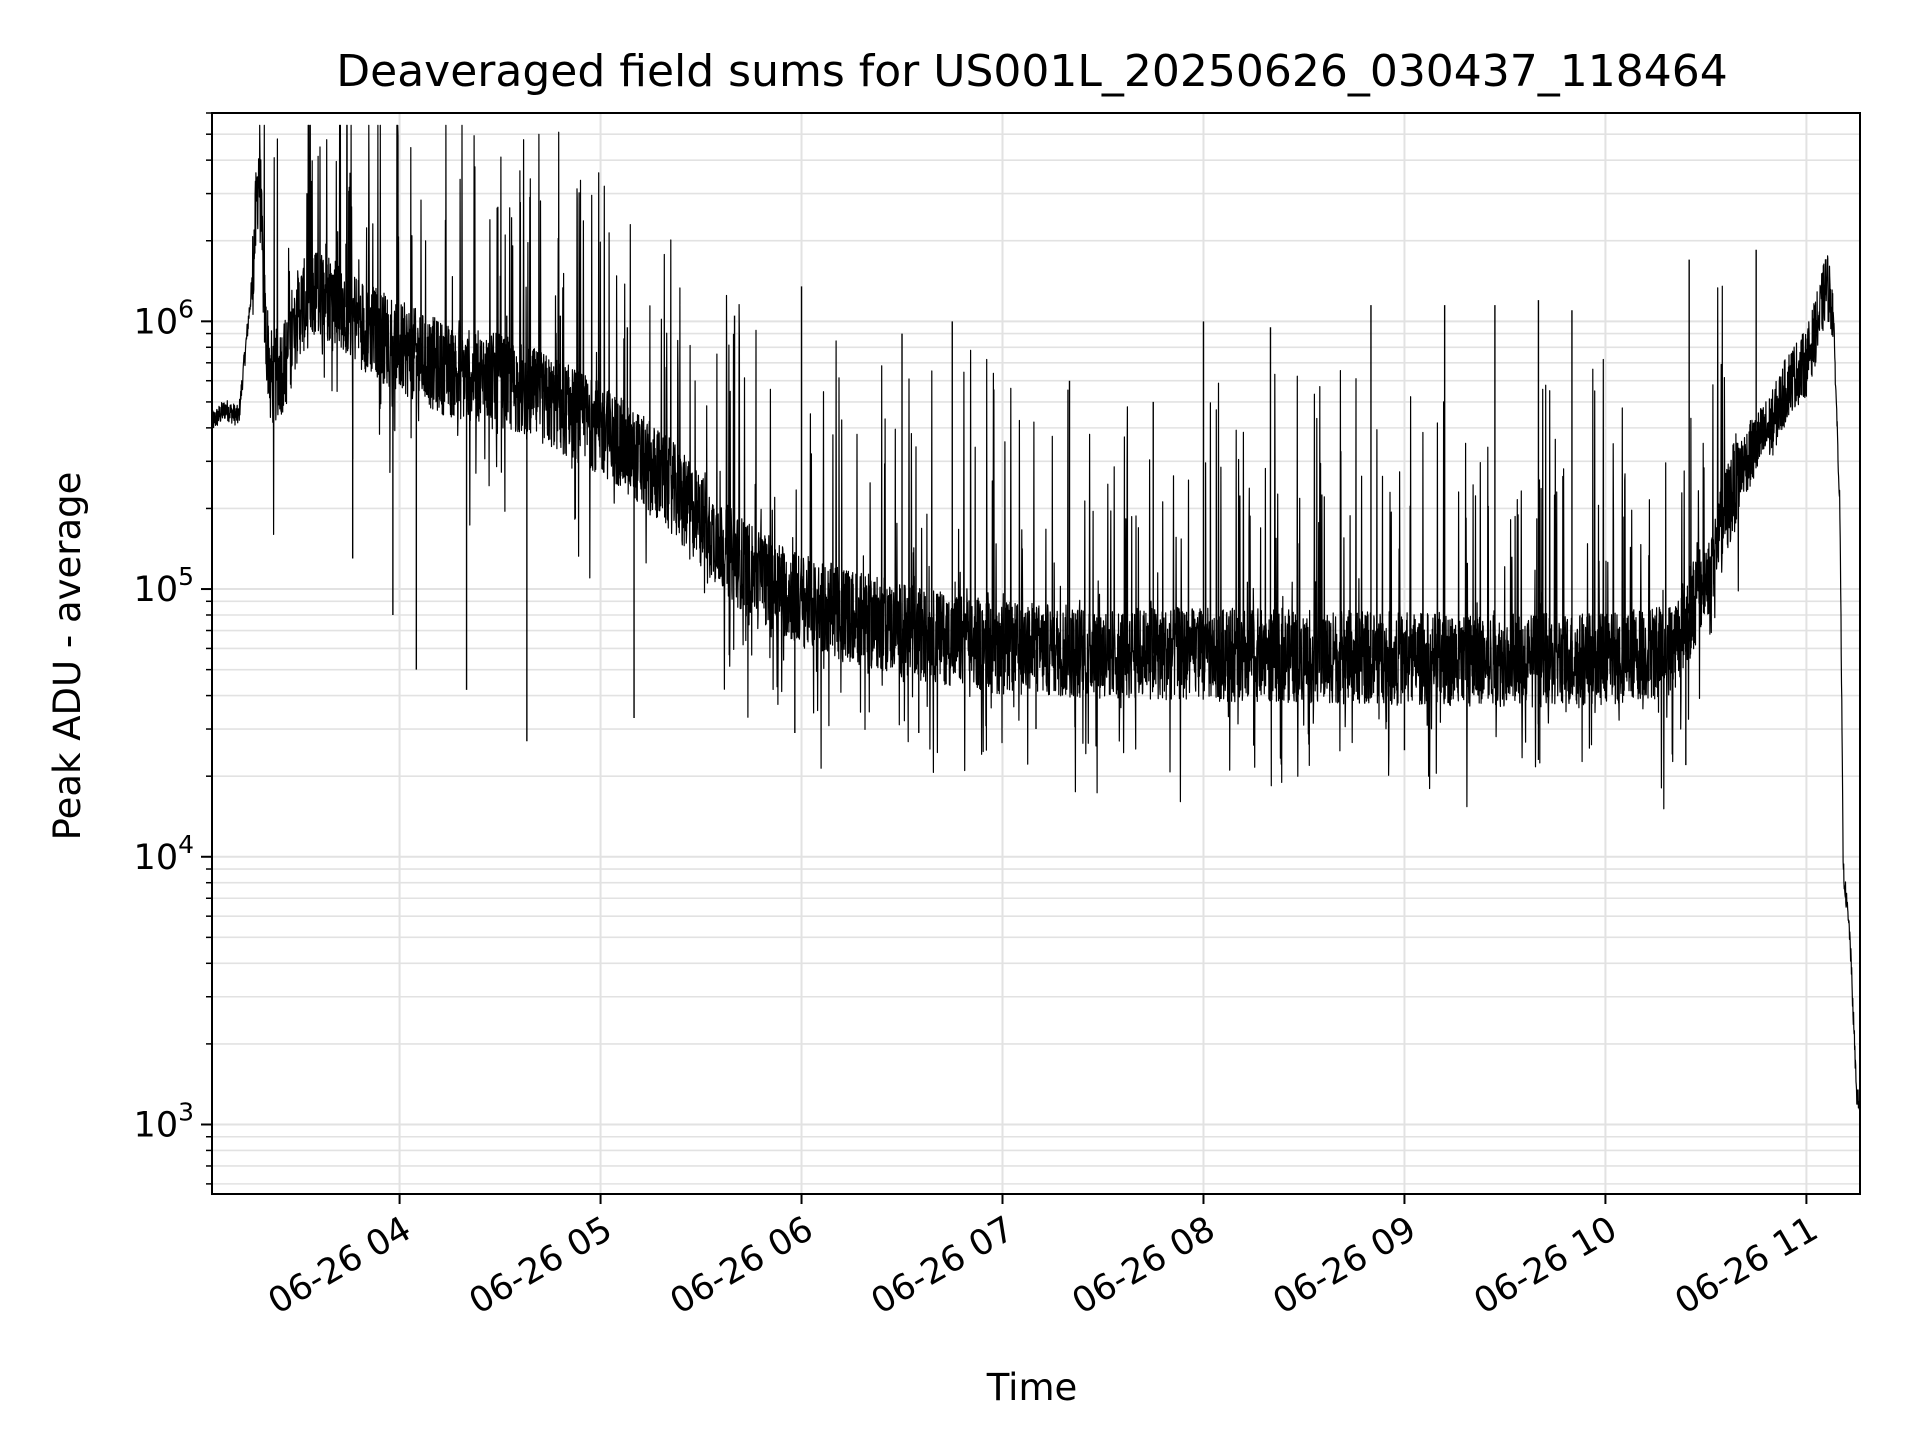 Image resolution: width=1920 pixels, height=1440 pixels. What do you see at coordinates (1032, 1387) in the screenshot?
I see `x-axis-label: Time` at bounding box center [1032, 1387].